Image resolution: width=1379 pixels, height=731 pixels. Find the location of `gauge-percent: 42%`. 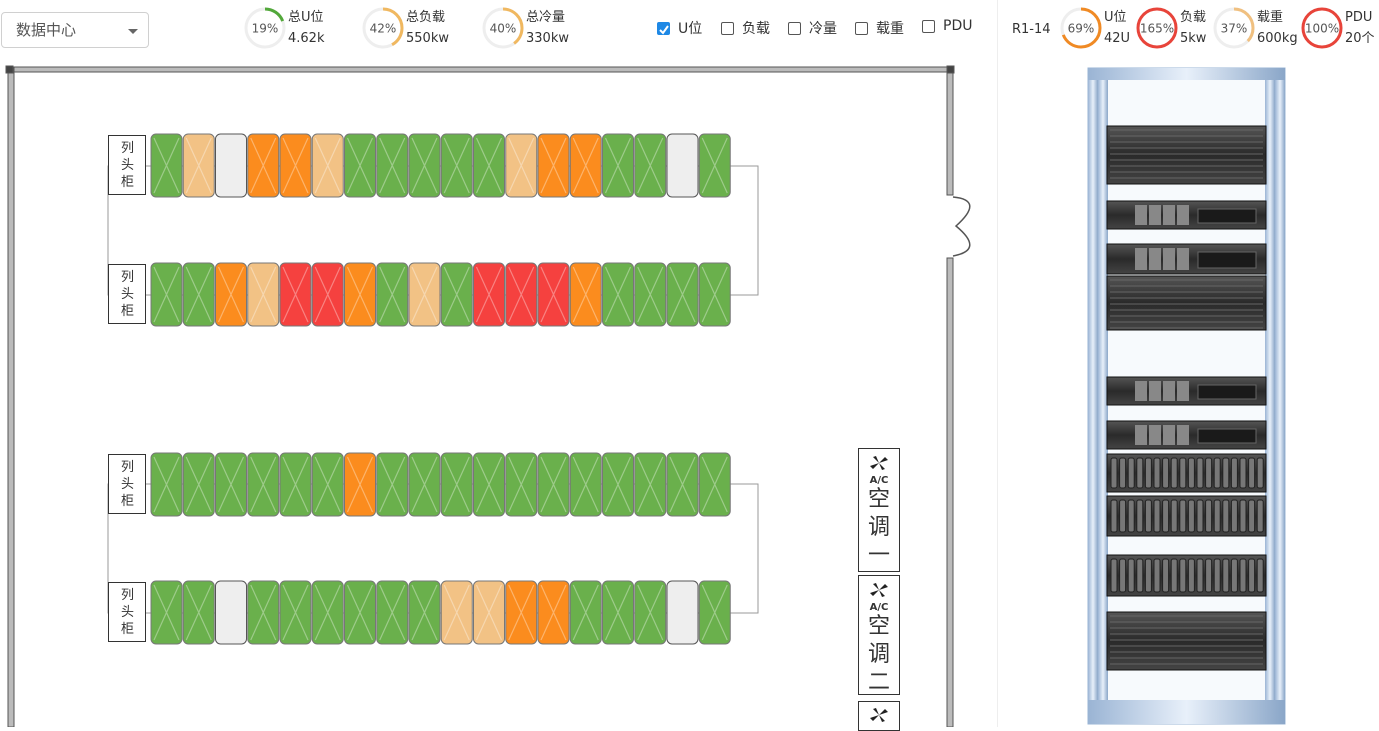

gauge-percent: 42% is located at coordinates (383, 29).